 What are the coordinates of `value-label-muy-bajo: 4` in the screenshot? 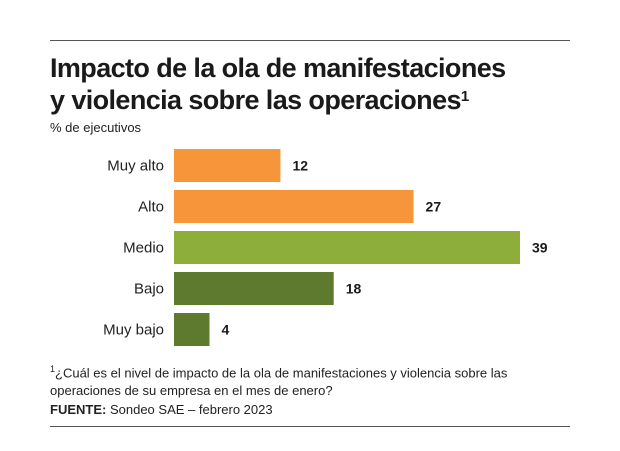 It's located at (225, 330).